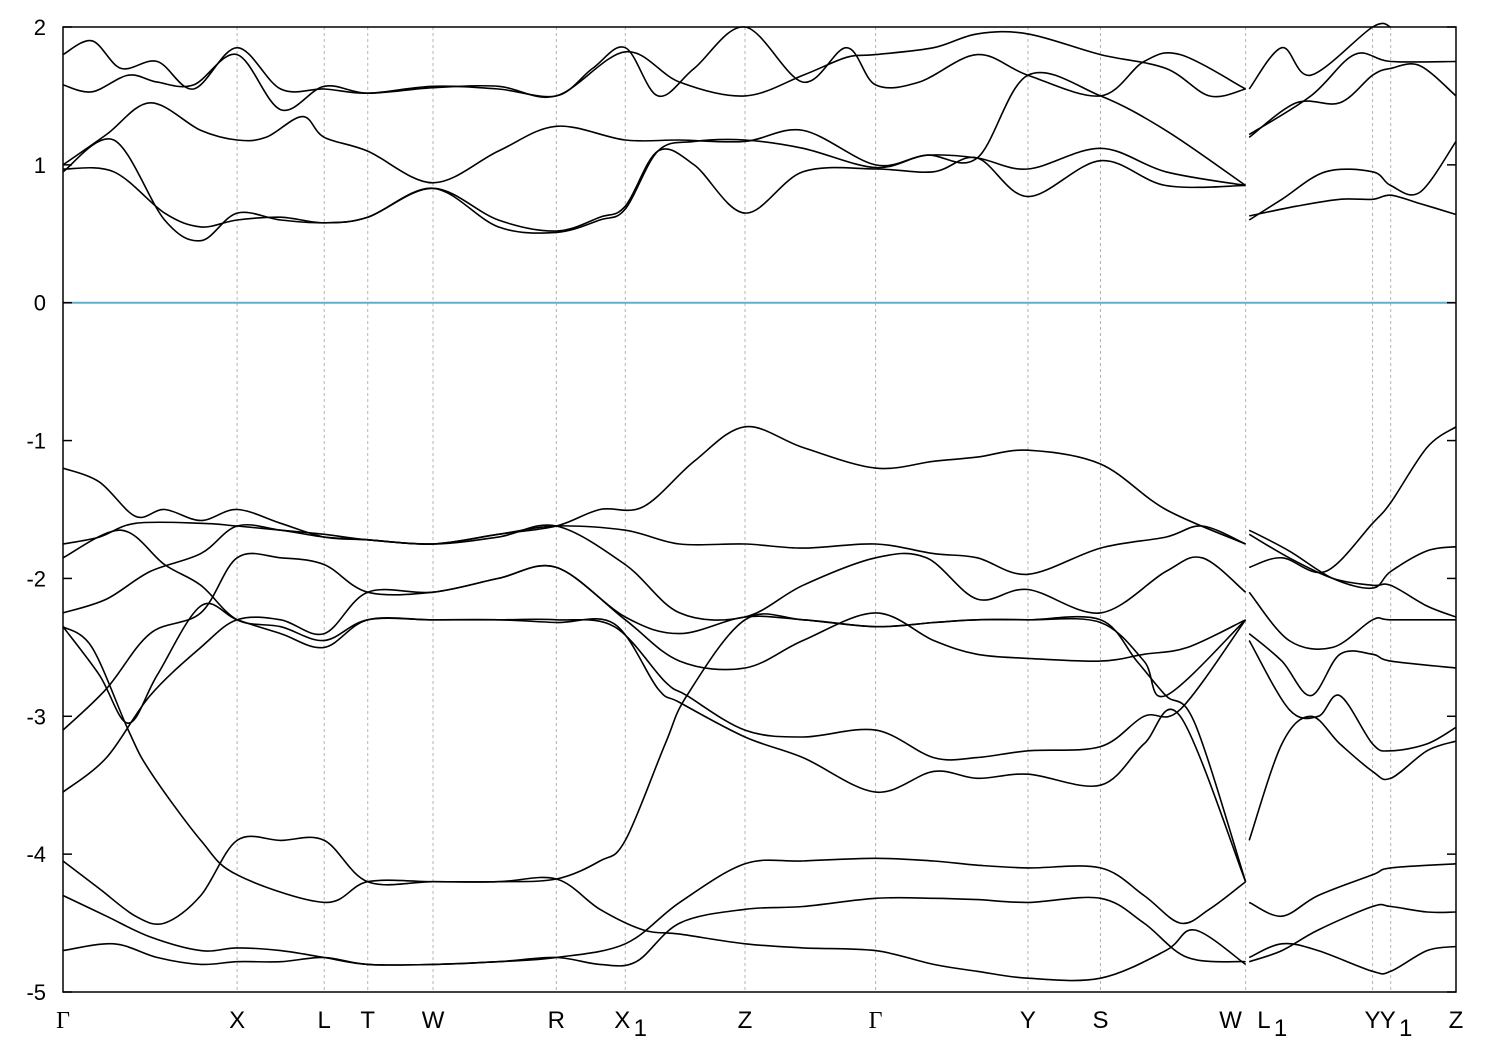  Describe the element at coordinates (36, 578) in the screenshot. I see `y-tick-label: -2` at that location.